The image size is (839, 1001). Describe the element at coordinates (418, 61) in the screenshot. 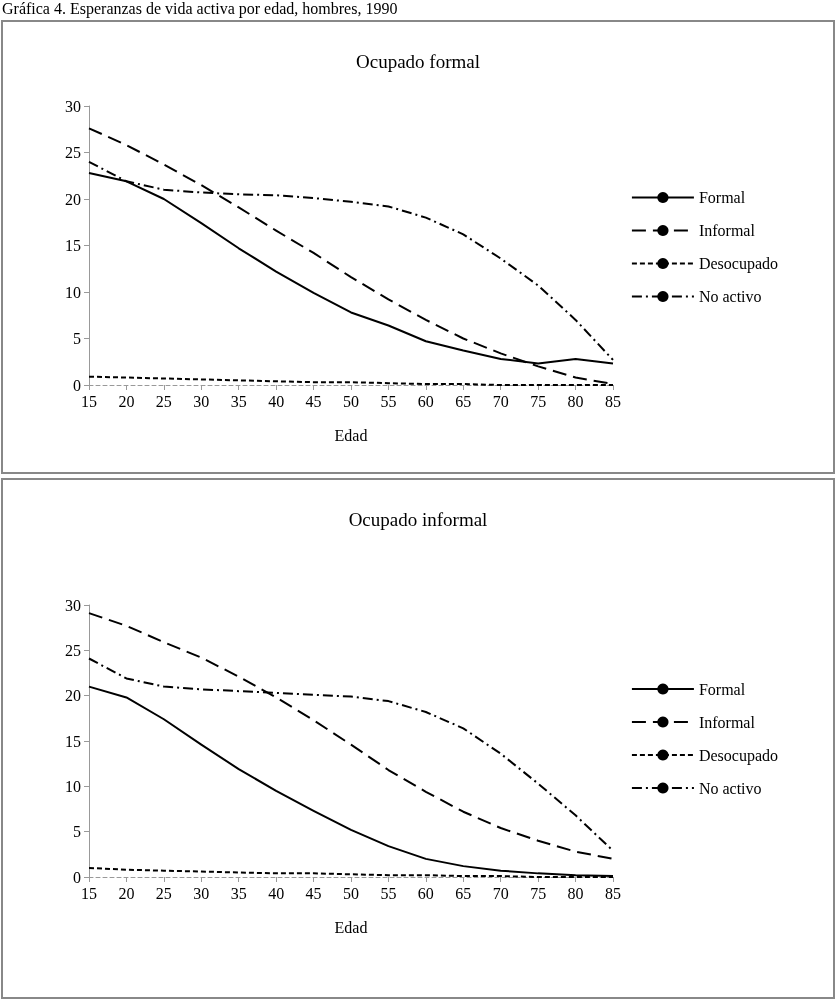

I see `chart-title: Ocupado formal` at that location.